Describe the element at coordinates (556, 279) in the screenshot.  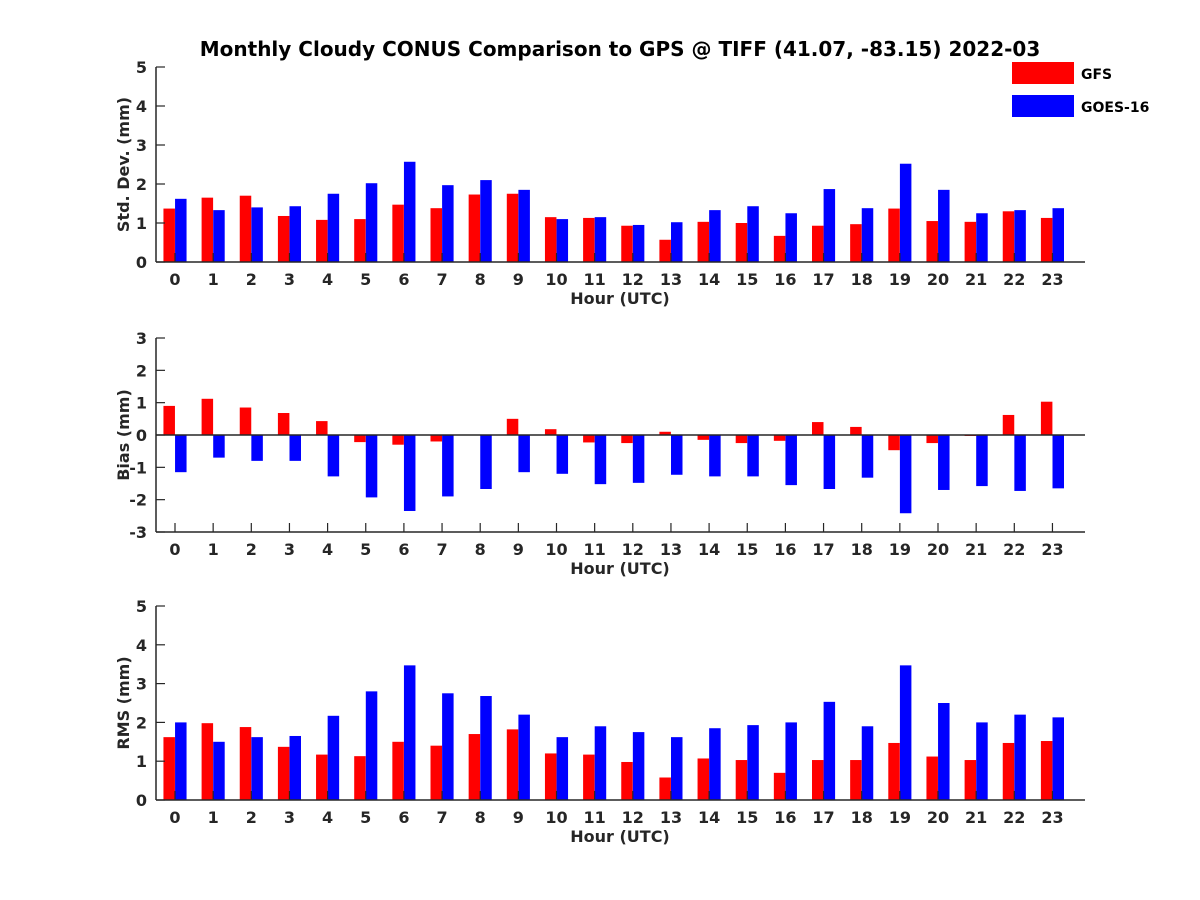
I see `x-tick-label: 10` at that location.